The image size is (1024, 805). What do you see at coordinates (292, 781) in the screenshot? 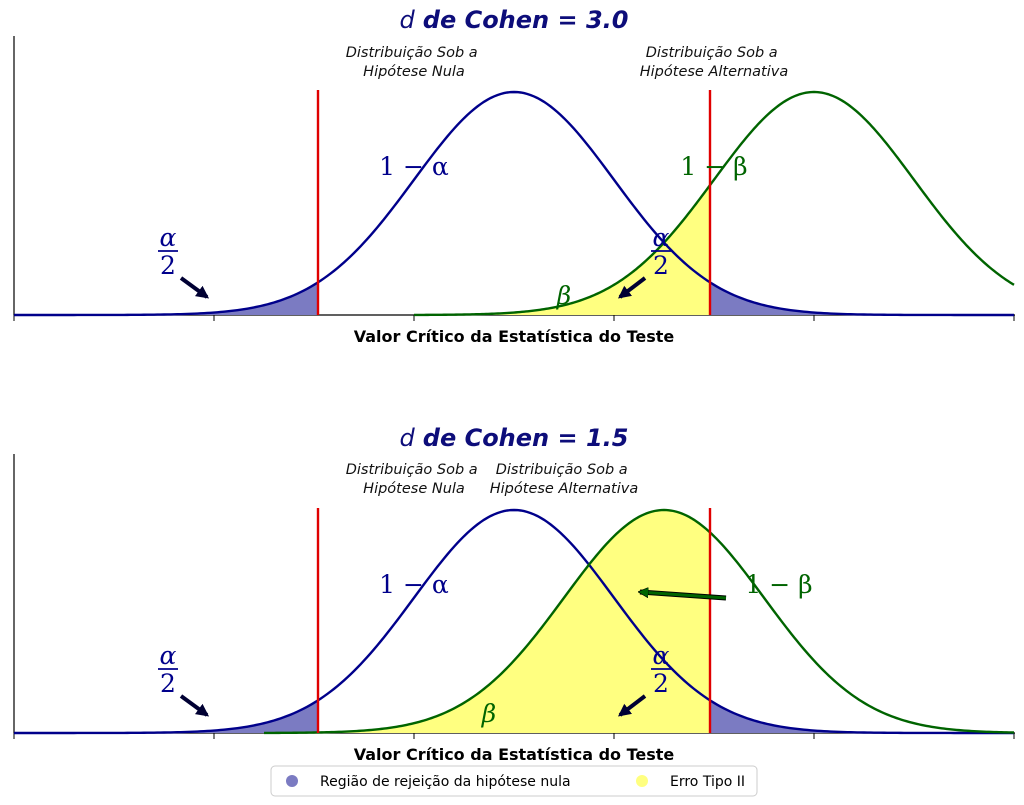
I see `legend-swatch-rejection` at bounding box center [292, 781].